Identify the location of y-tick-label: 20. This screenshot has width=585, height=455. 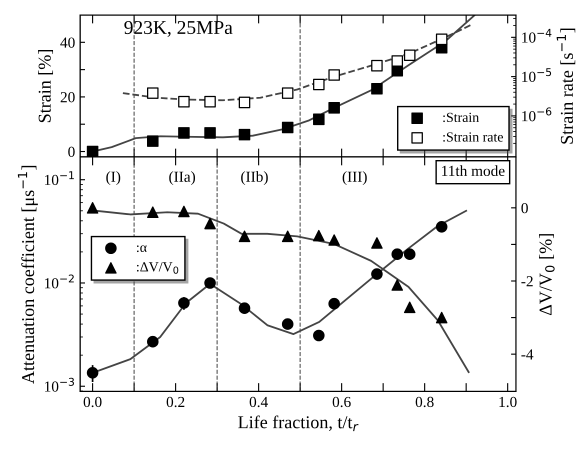
(67, 97).